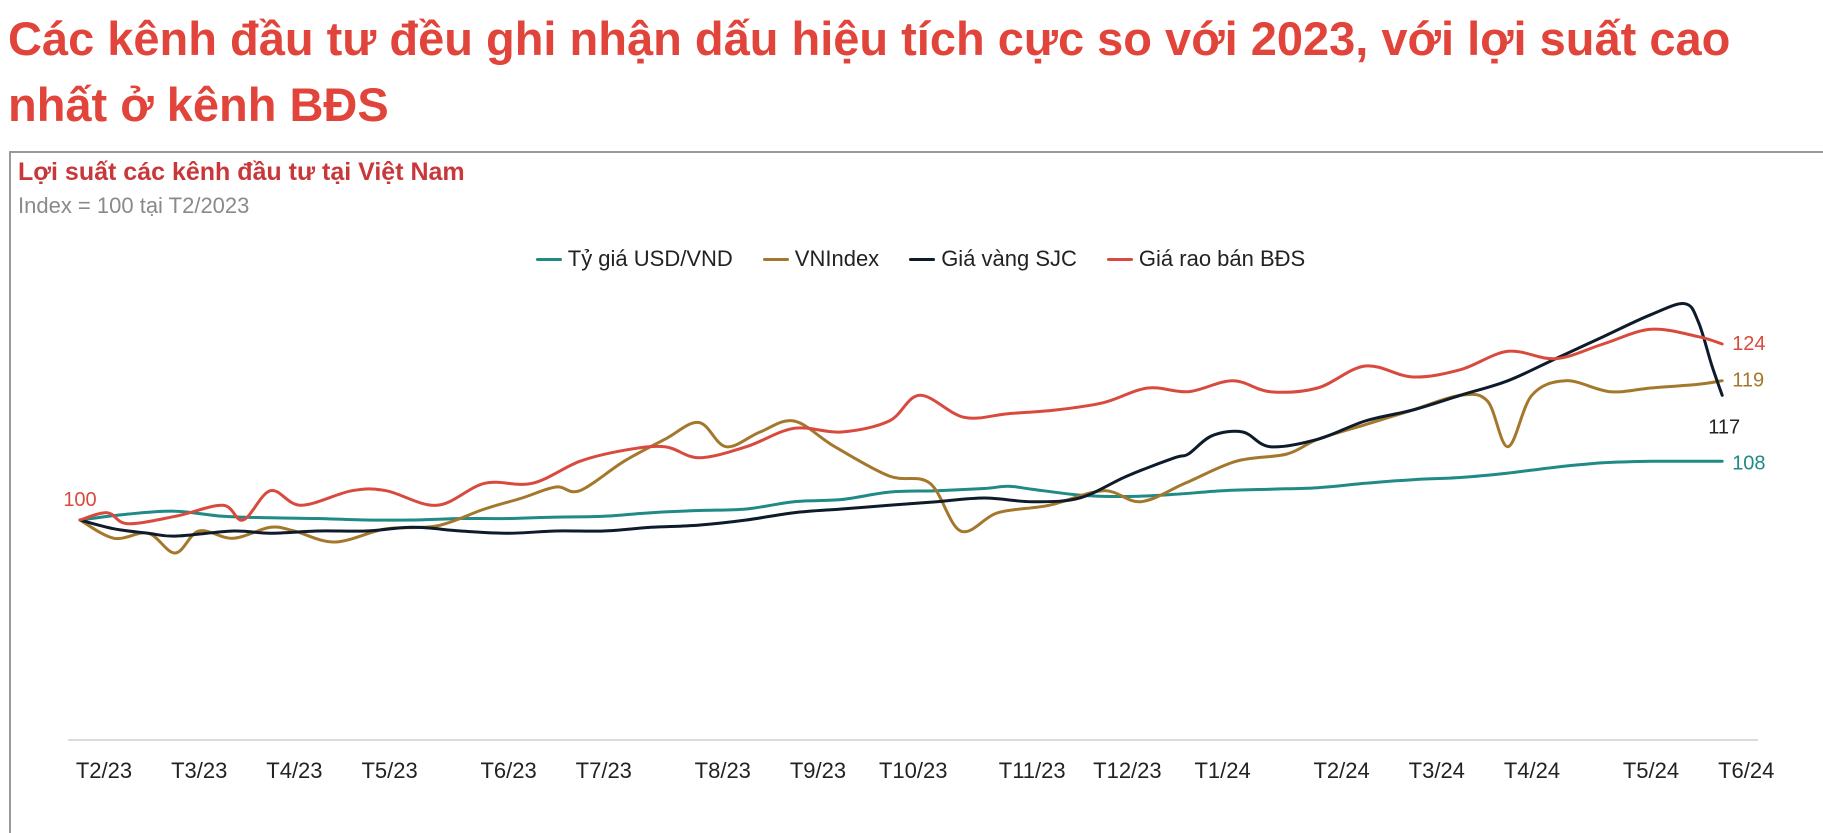 The image size is (1823, 833). I want to click on x-tick-label: T5/24, so click(1651, 770).